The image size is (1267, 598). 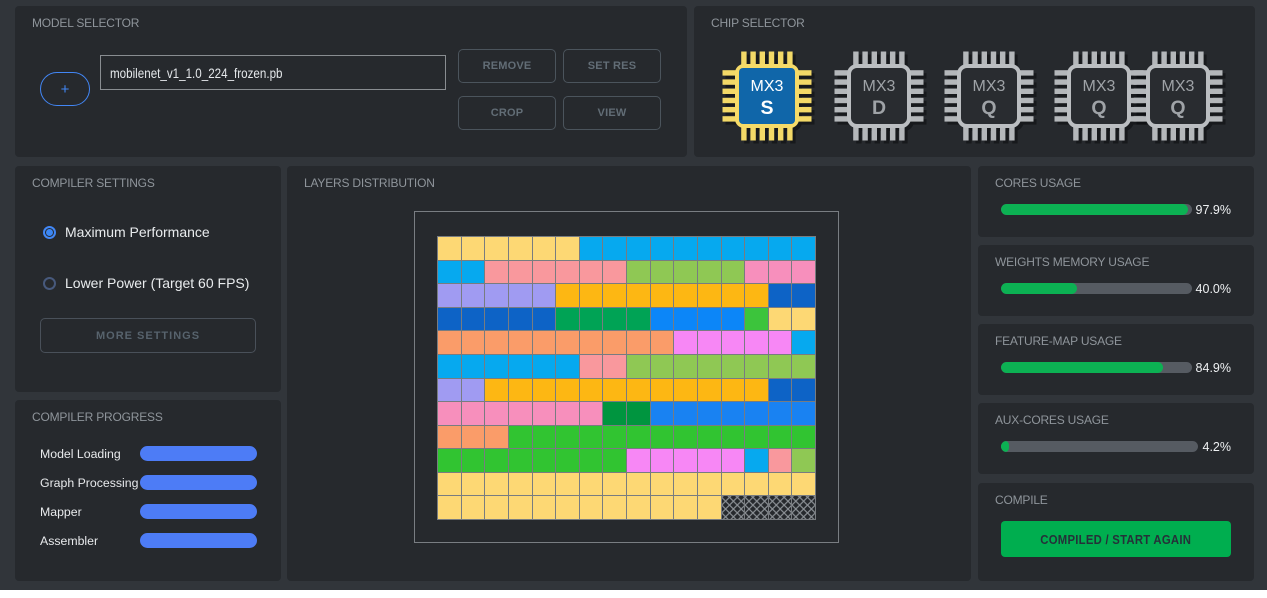 What do you see at coordinates (878, 108) in the screenshot?
I see `svg-text: D` at bounding box center [878, 108].